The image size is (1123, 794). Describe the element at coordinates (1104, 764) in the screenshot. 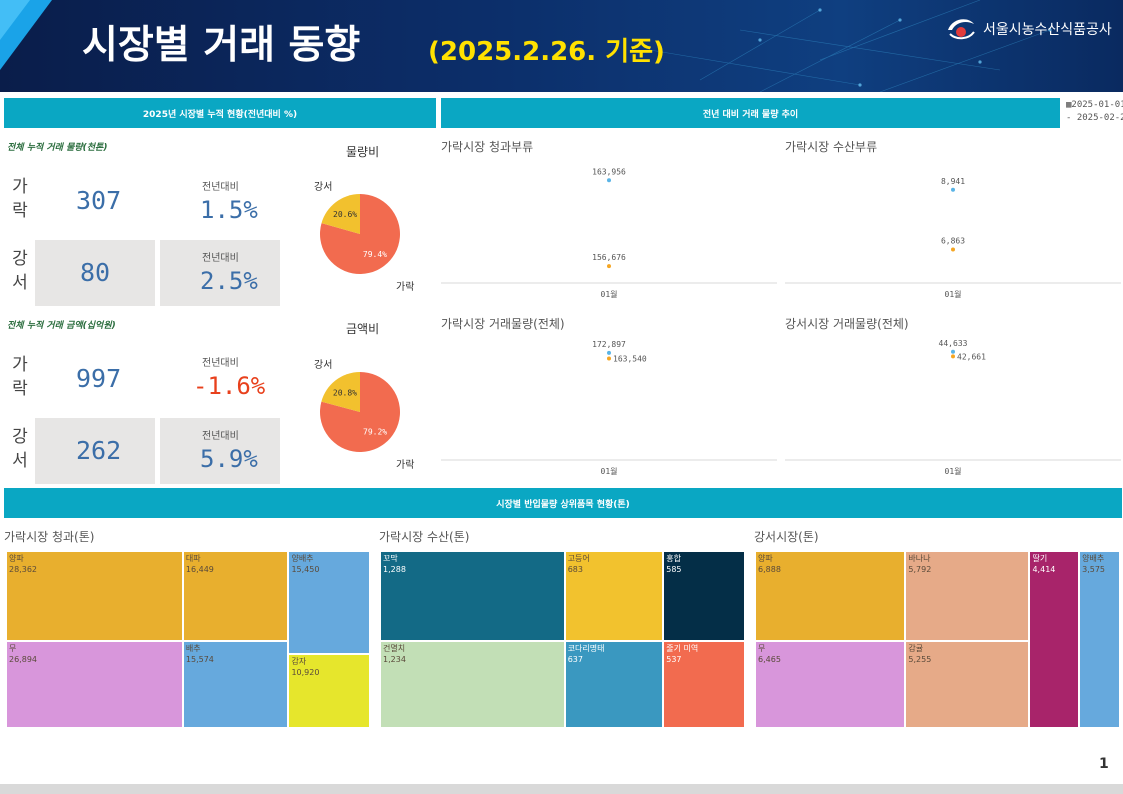

I see `page-number: 1` at that location.